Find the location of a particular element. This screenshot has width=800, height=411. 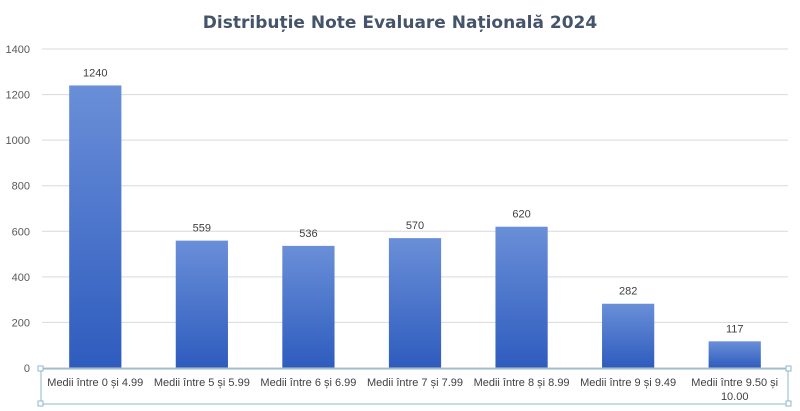

y-tick-label: 800 is located at coordinates (21, 187).